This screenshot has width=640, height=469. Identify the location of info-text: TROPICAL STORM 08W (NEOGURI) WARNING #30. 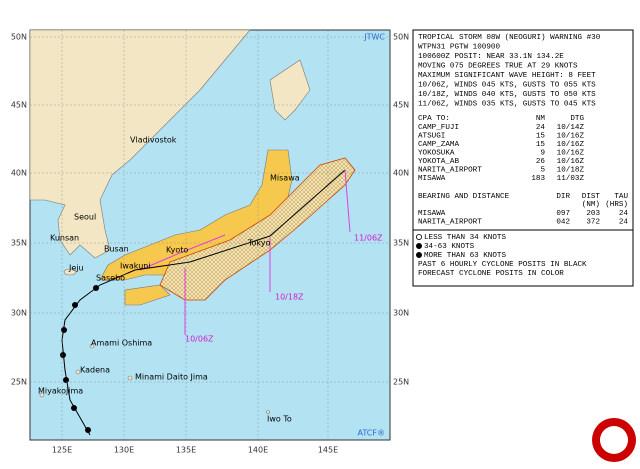
(509, 38).